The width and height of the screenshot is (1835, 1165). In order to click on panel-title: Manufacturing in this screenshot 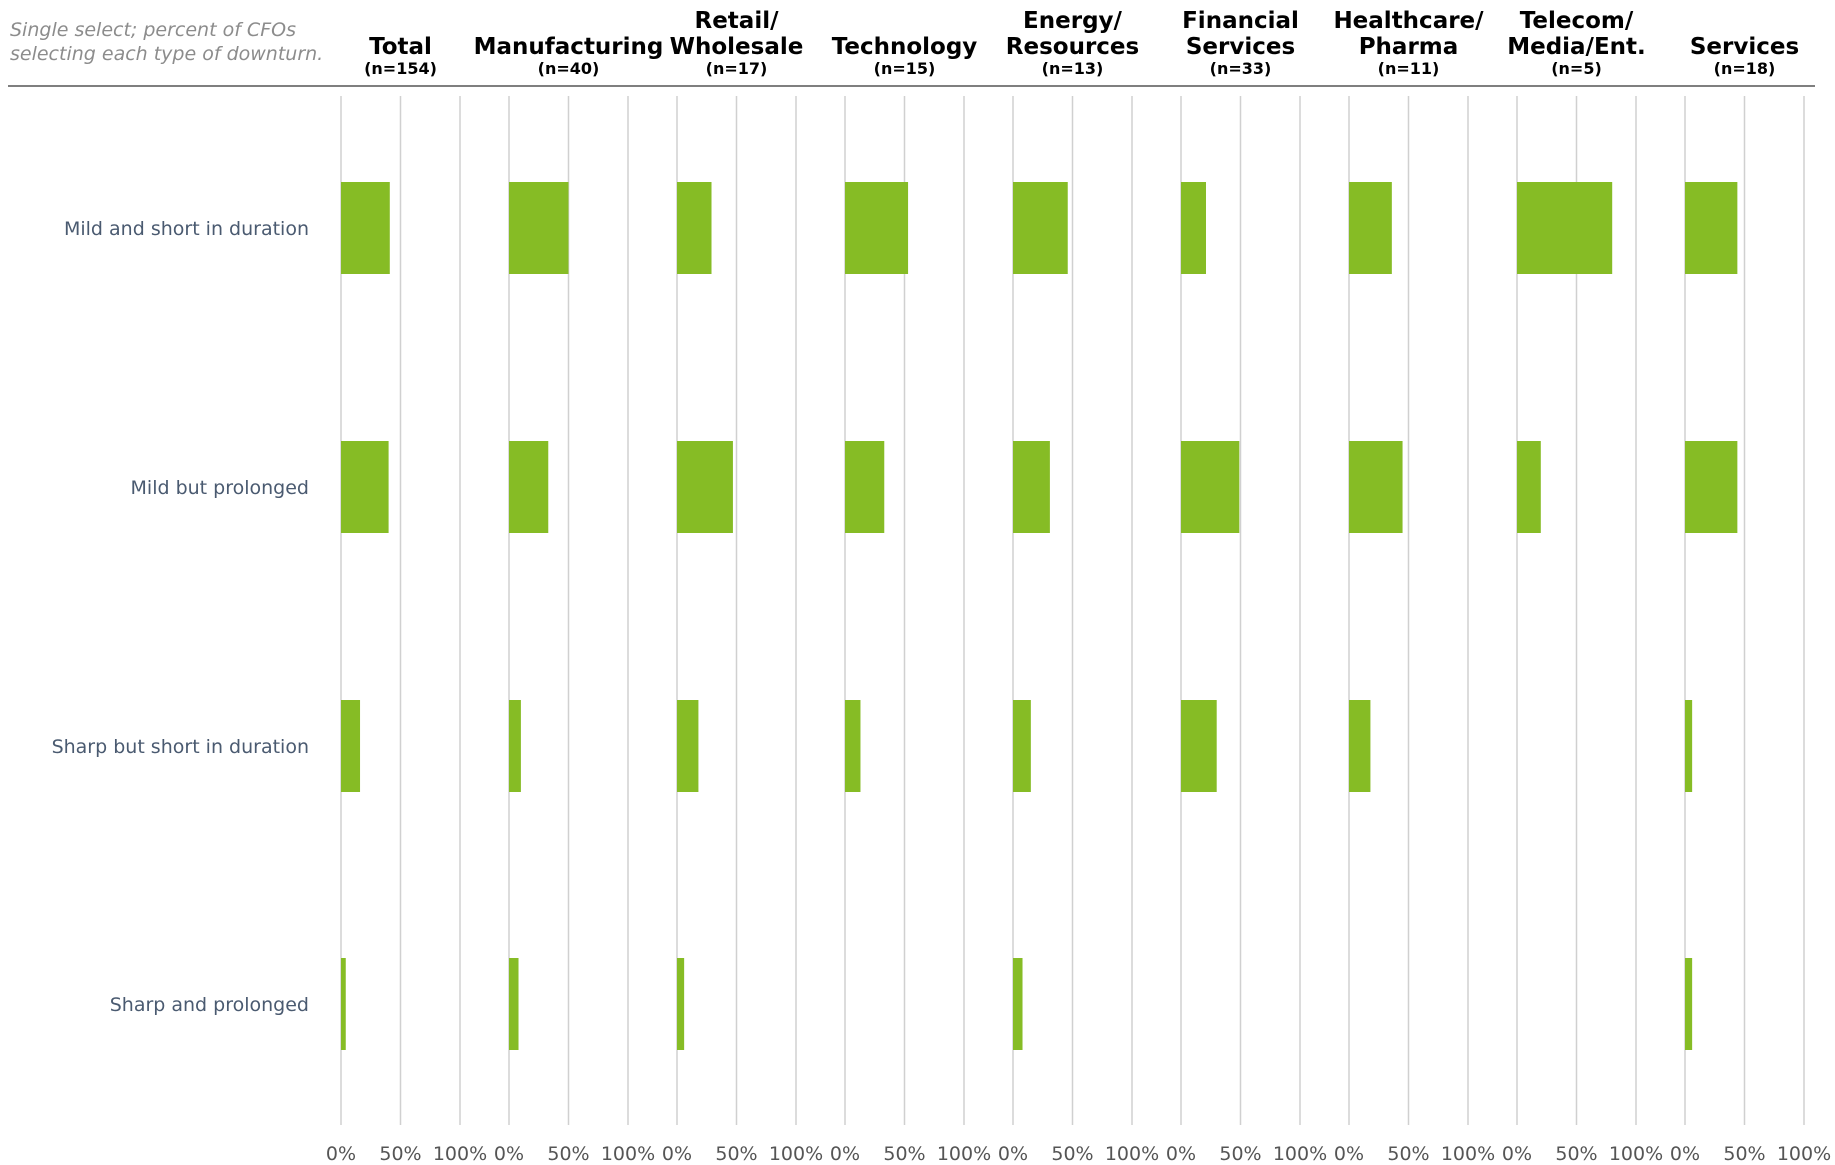, I will do `click(569, 47)`.